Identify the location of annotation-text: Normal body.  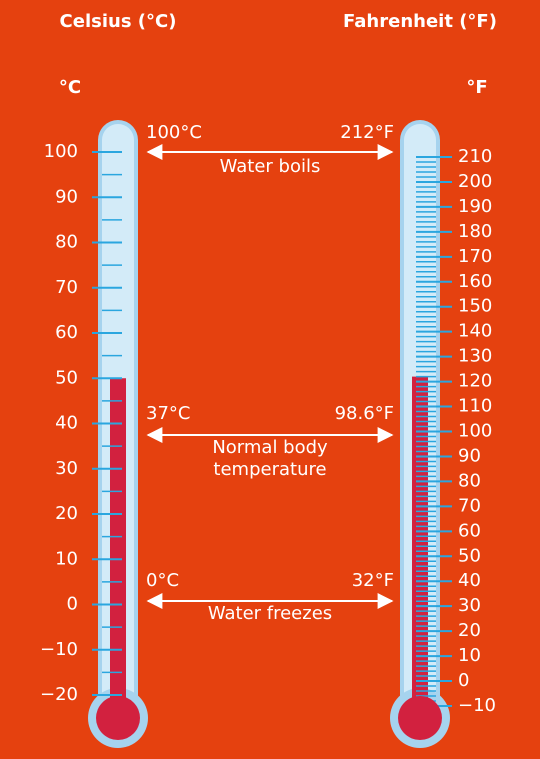
(270, 447).